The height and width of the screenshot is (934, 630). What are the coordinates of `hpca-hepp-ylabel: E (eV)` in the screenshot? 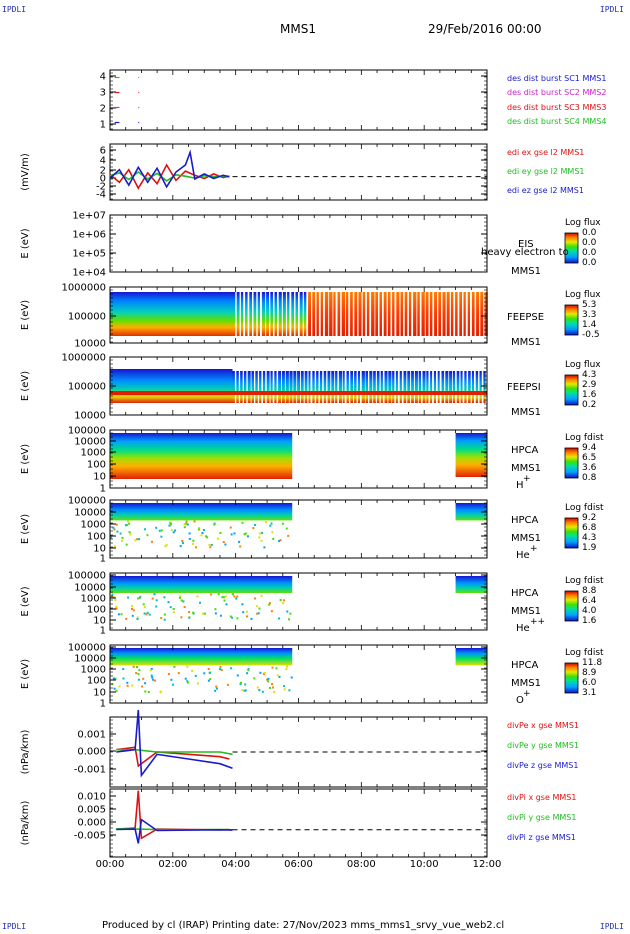 It's located at (25, 601).